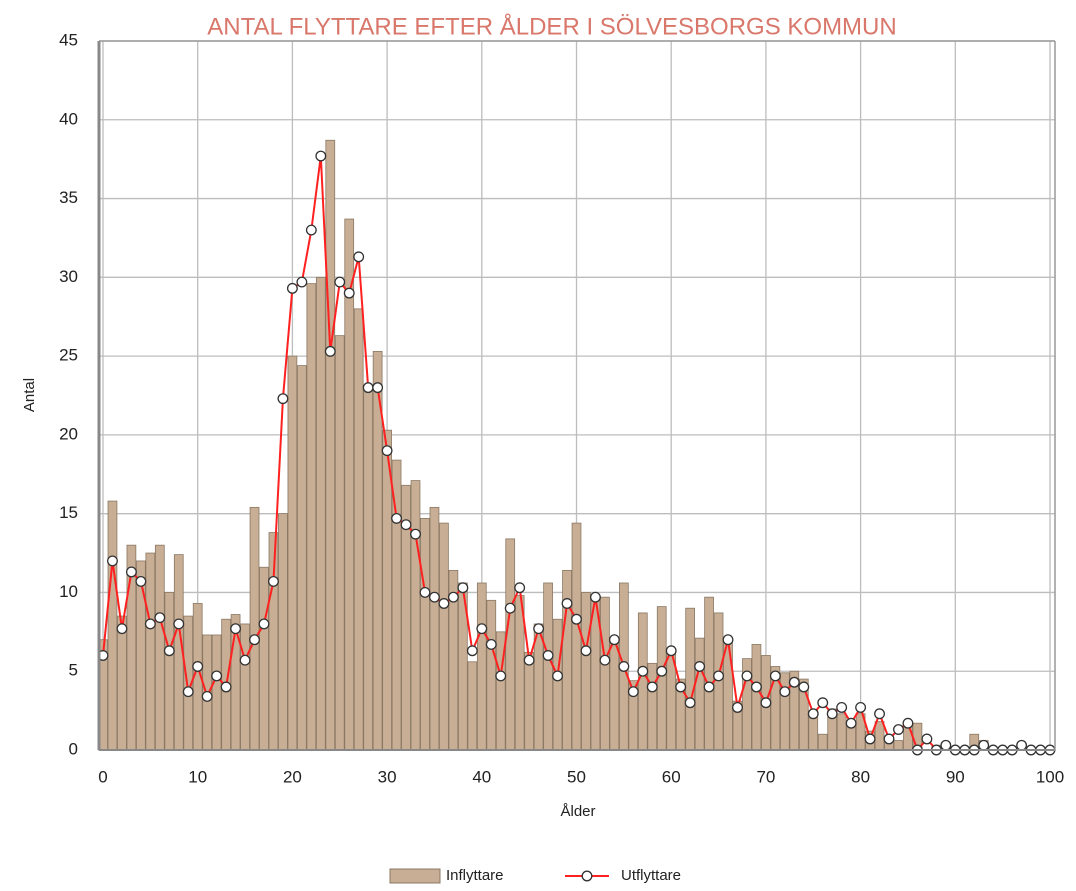 This screenshot has width=1076, height=891. What do you see at coordinates (68, 118) in the screenshot?
I see `y-tick-label: 40` at bounding box center [68, 118].